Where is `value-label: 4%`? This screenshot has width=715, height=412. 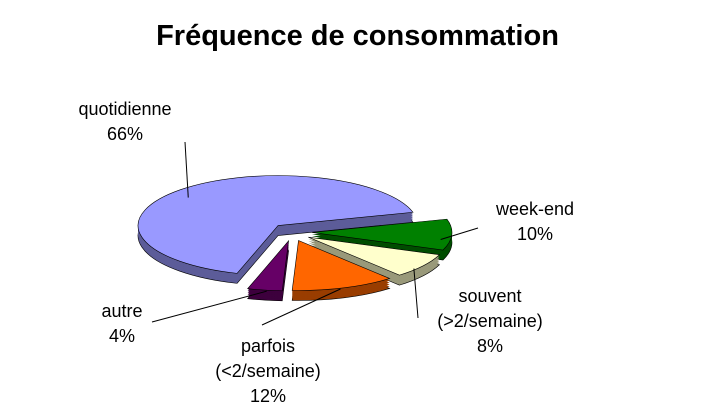 value-label: 4% is located at coordinates (121, 336).